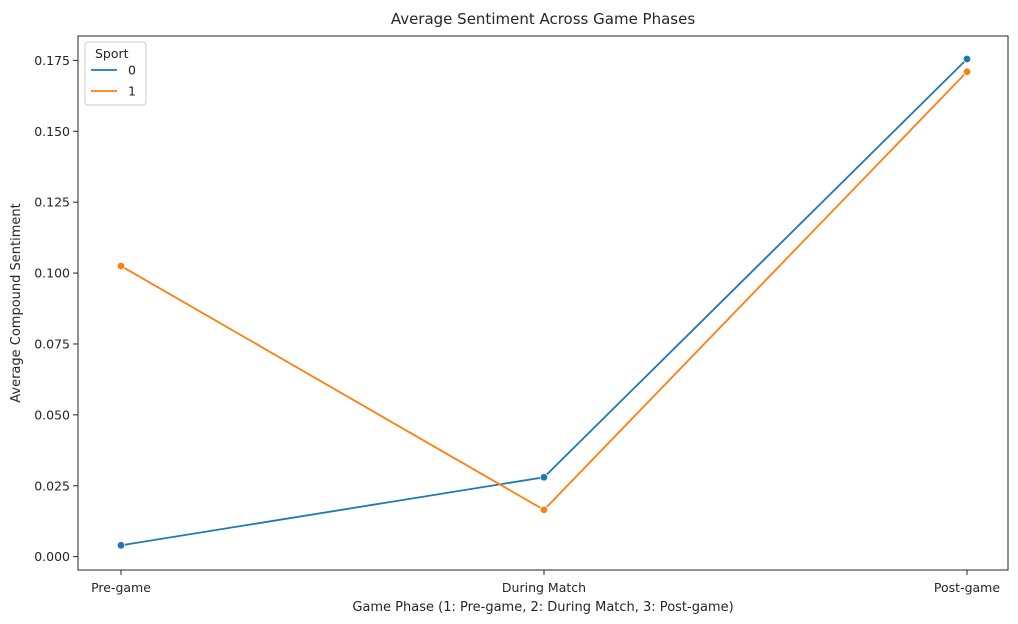 The height and width of the screenshot is (624, 1018). What do you see at coordinates (112, 53) in the screenshot?
I see `legend-title: Sport` at bounding box center [112, 53].